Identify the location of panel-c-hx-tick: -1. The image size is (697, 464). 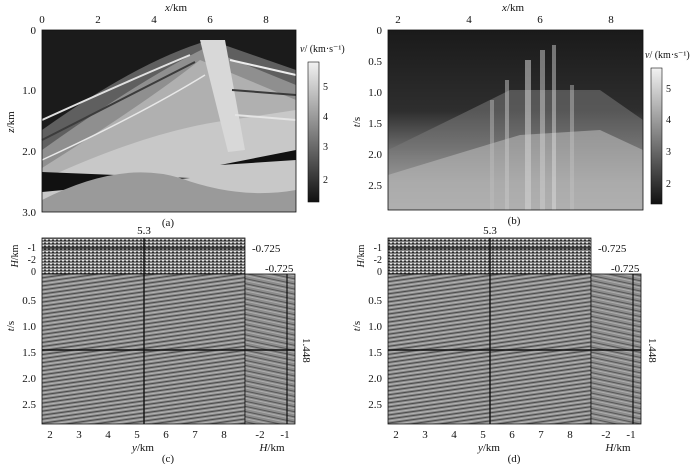
(284, 435).